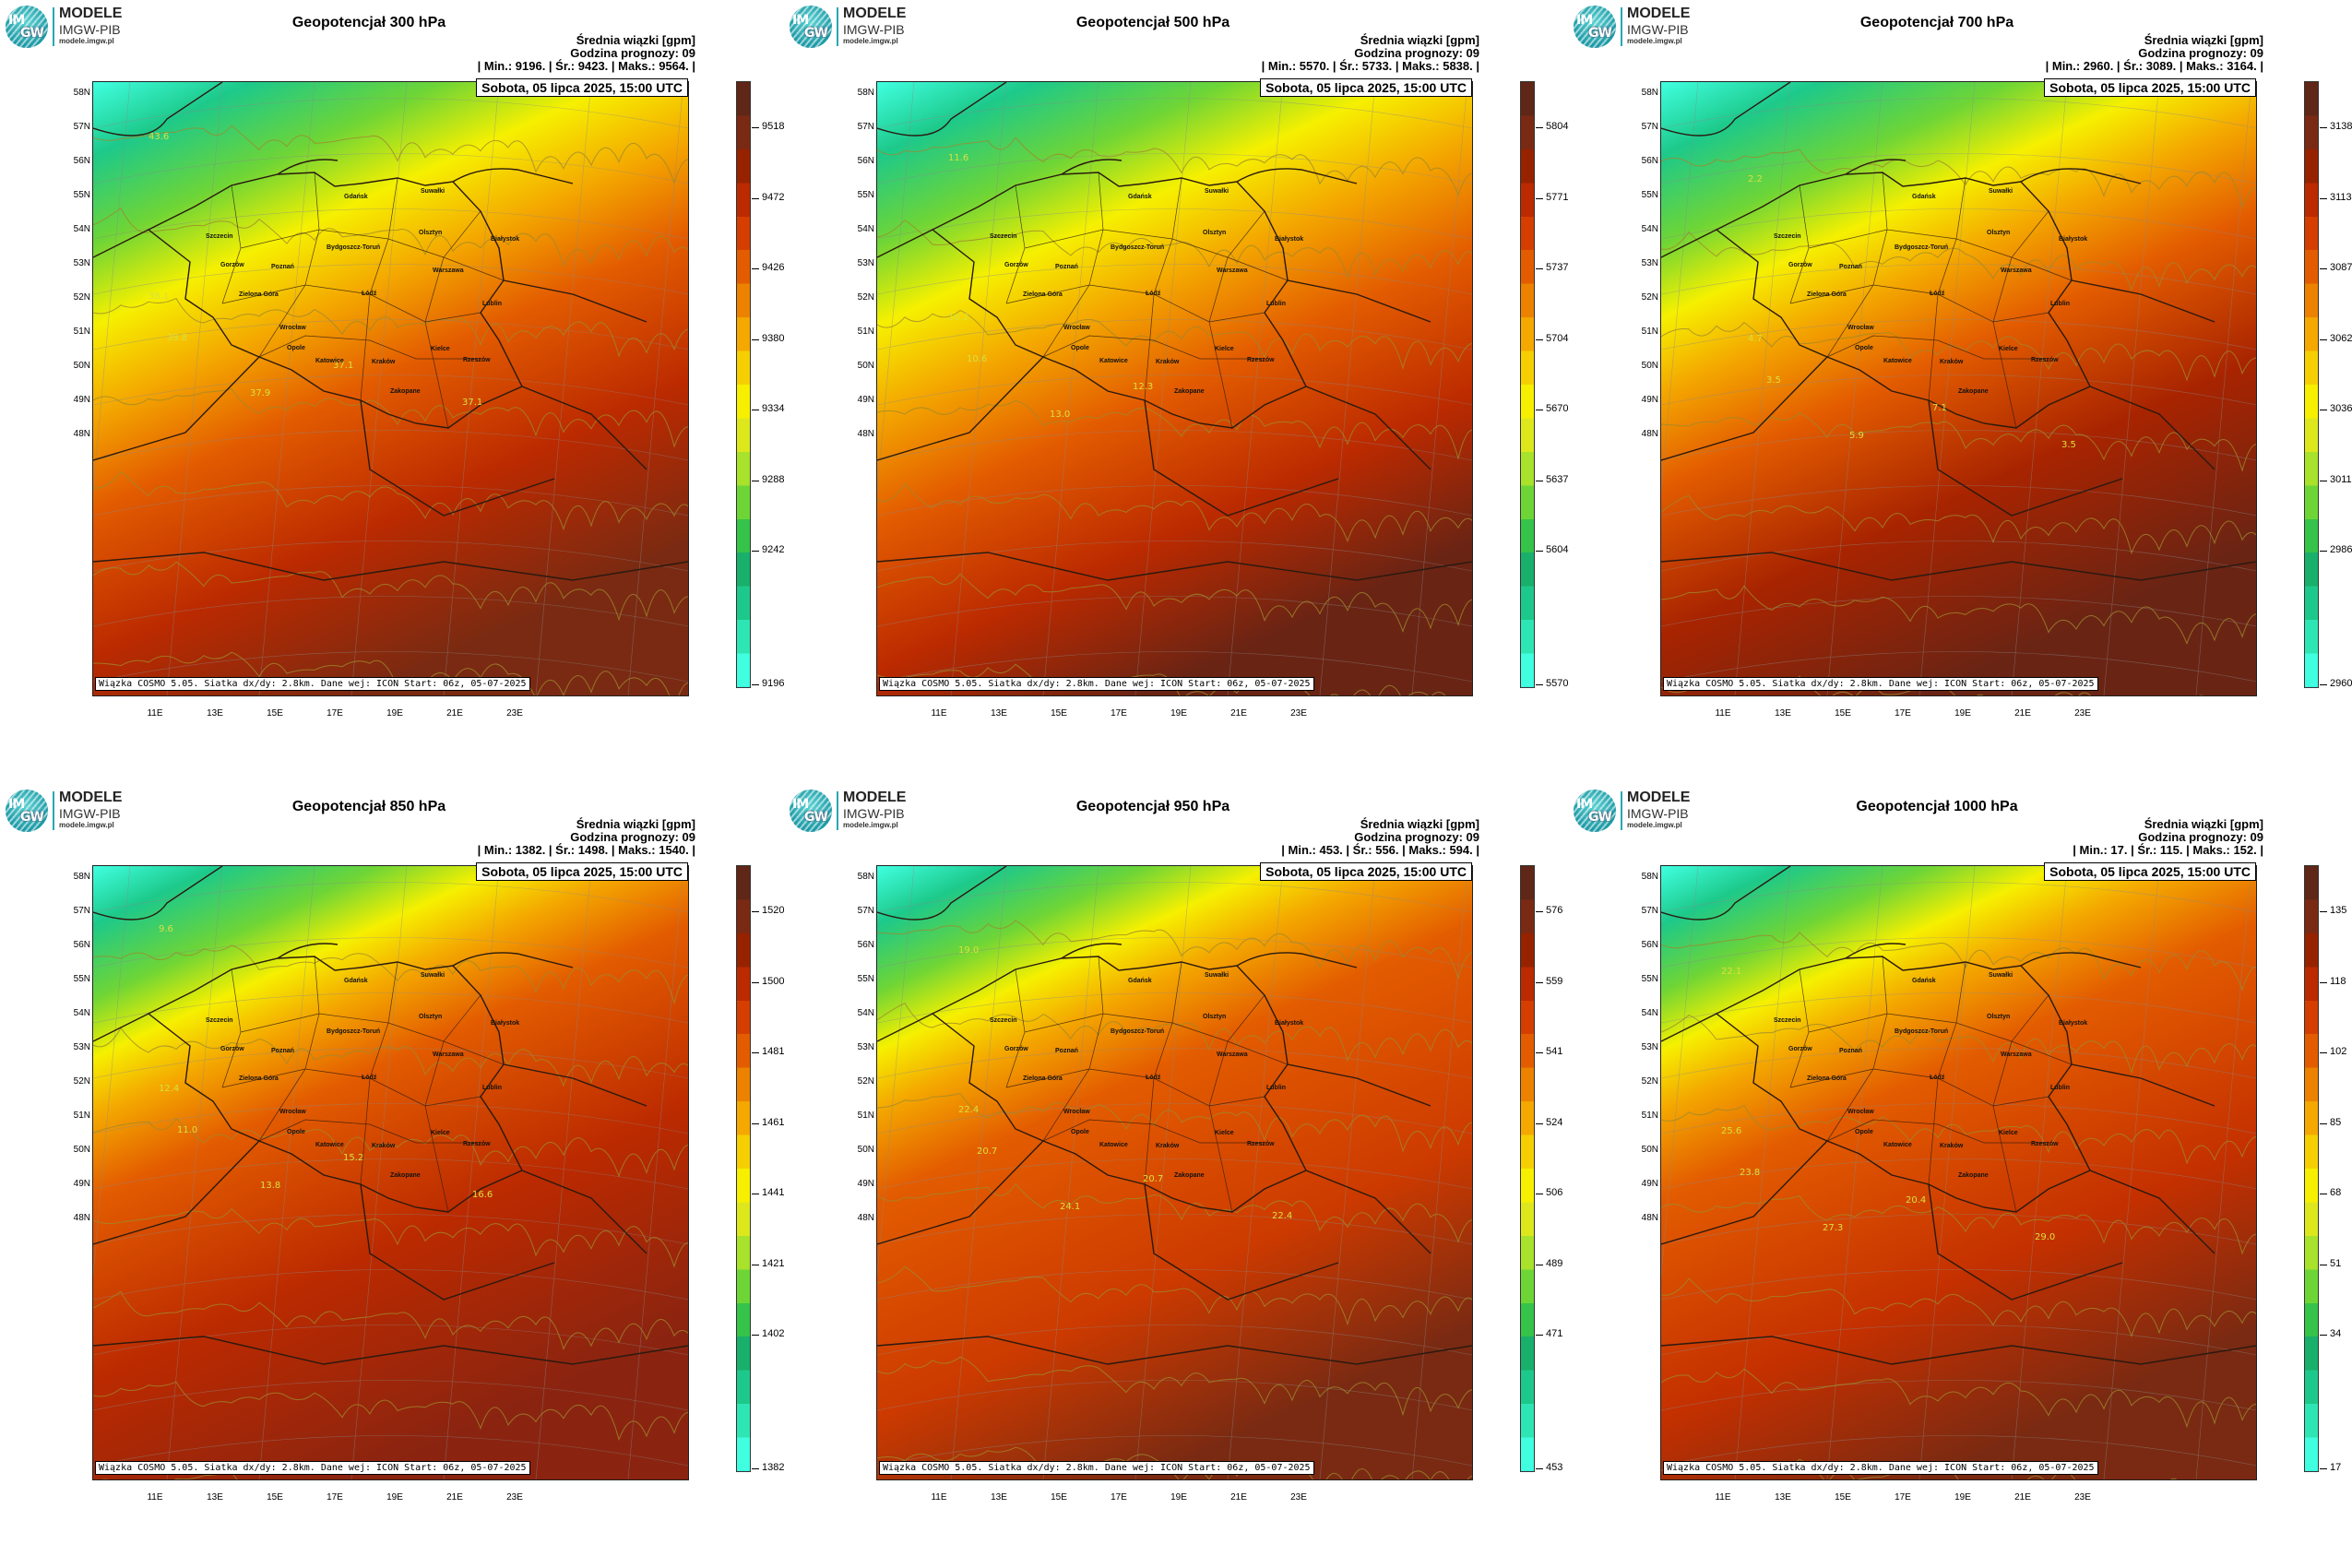 Image resolution: width=2352 pixels, height=1568 pixels. I want to click on contour-value-label: 22.1, so click(1731, 972).